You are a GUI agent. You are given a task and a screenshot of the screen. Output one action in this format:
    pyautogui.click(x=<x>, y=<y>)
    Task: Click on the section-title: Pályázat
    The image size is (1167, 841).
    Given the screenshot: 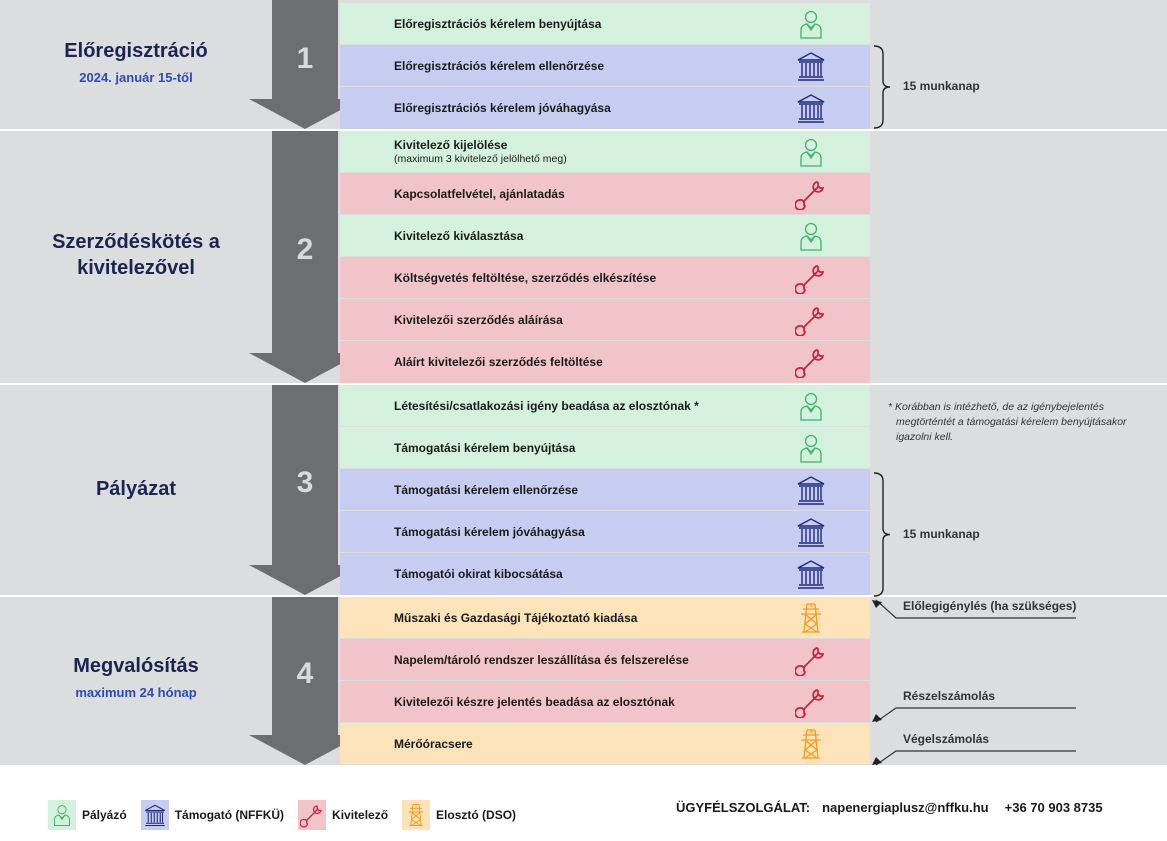 What is the action you would take?
    pyautogui.click(x=136, y=489)
    